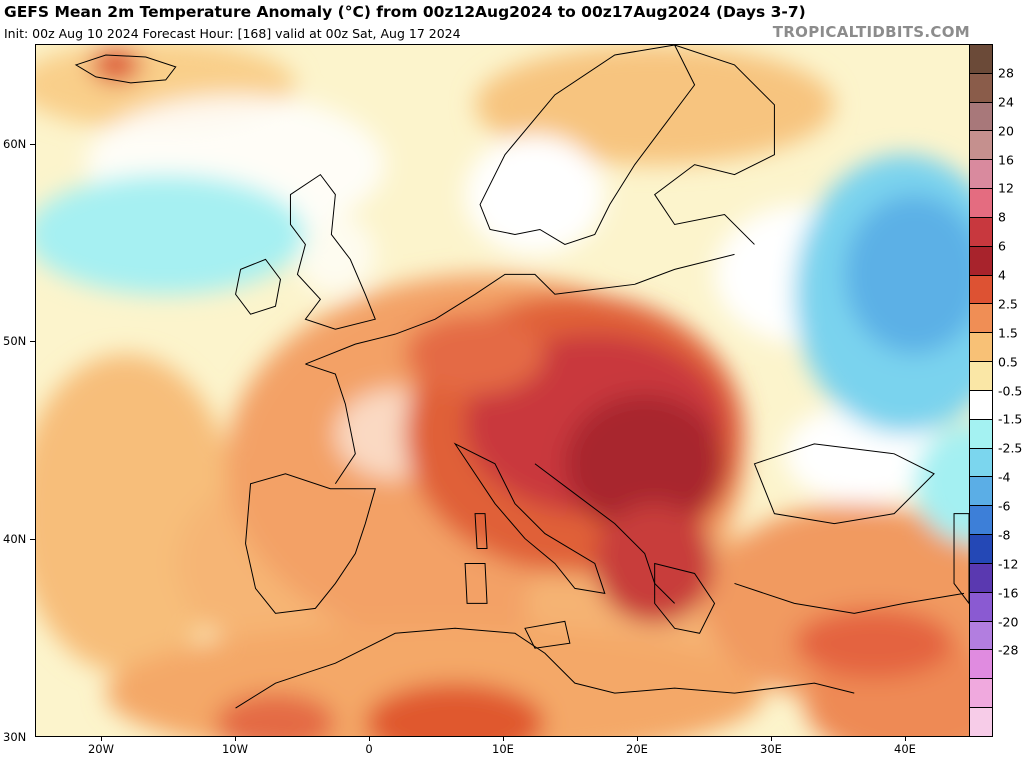  Describe the element at coordinates (1004, 535) in the screenshot. I see `colorbar-label: -8` at that location.